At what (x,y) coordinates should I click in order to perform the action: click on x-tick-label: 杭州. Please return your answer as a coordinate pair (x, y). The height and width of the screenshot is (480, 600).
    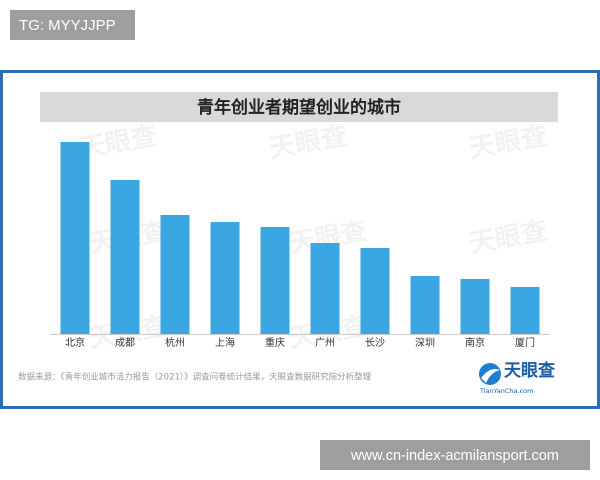
    Looking at the image, I should click on (175, 342).